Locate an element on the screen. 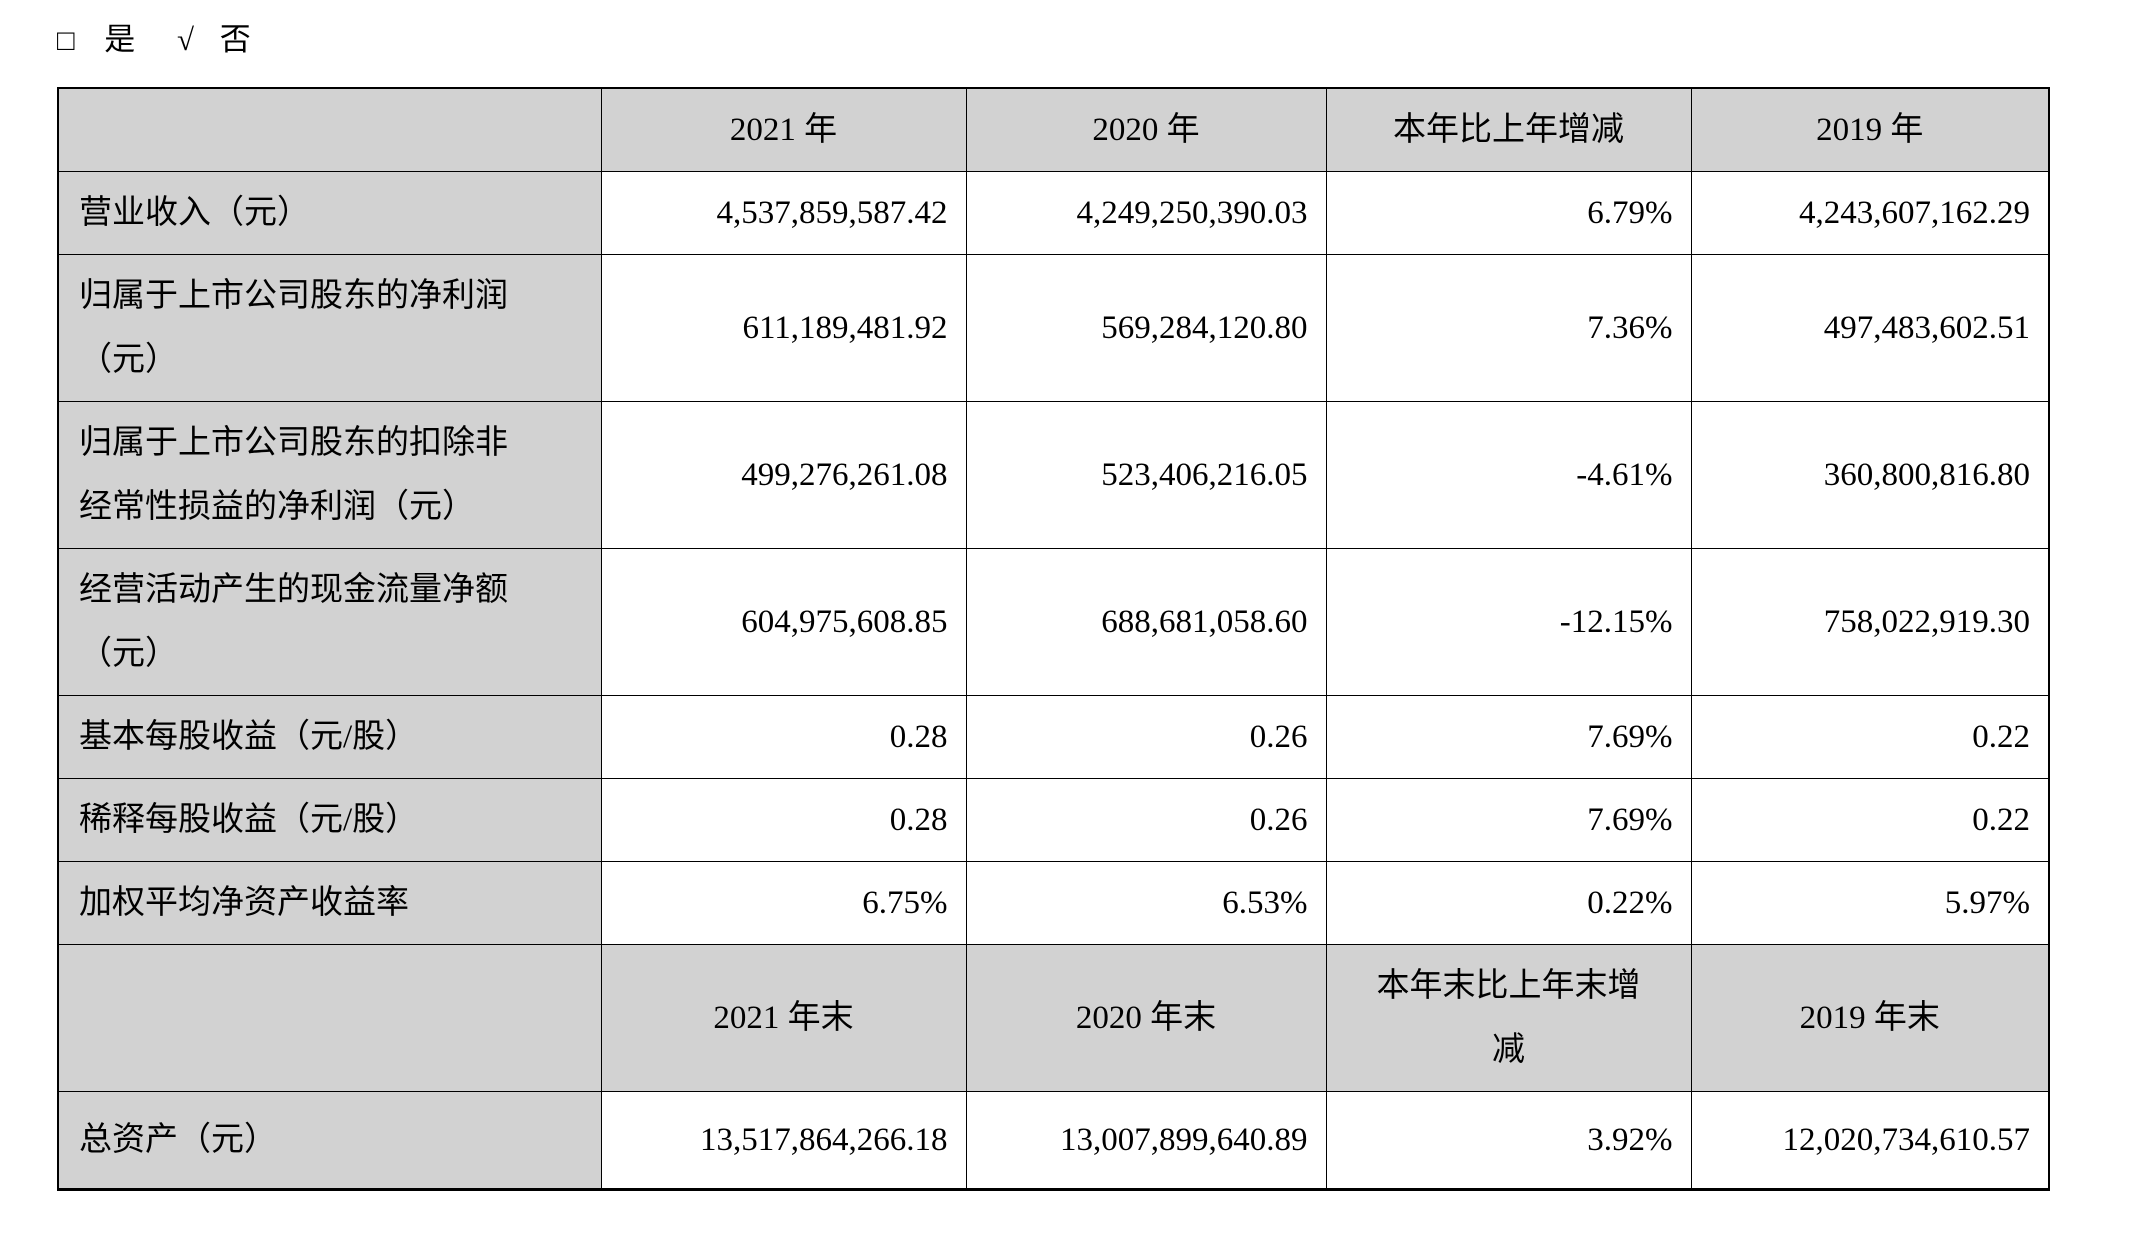 The image size is (2134, 1234). cell-value: 499,276,261.08 is located at coordinates (783, 475).